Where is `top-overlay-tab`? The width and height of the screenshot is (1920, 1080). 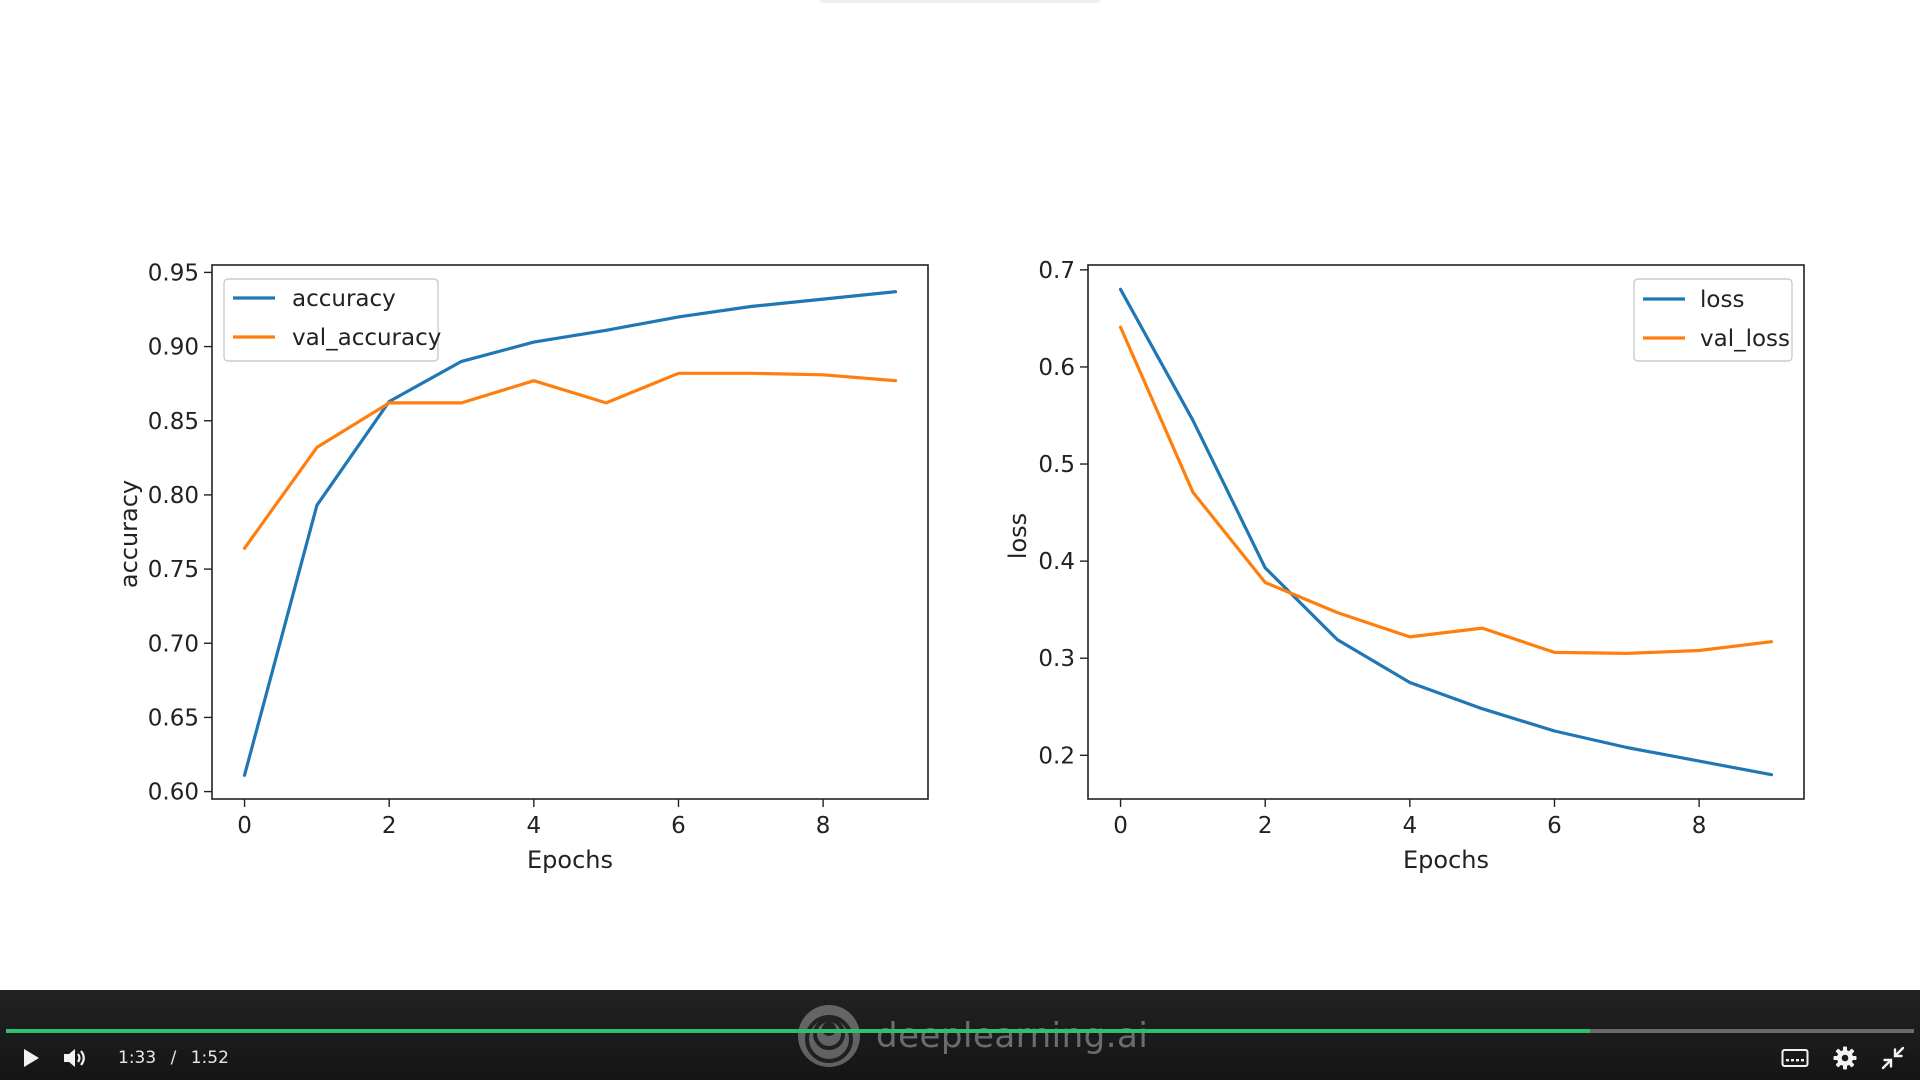
top-overlay-tab is located at coordinates (960, 1).